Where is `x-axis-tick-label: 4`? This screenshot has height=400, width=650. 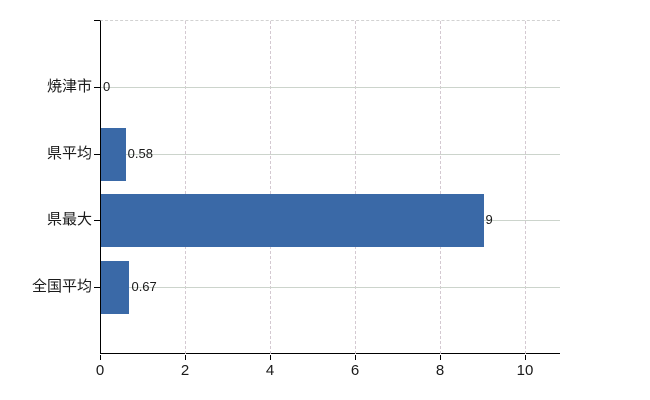 x-axis-tick-label: 4 is located at coordinates (270, 370).